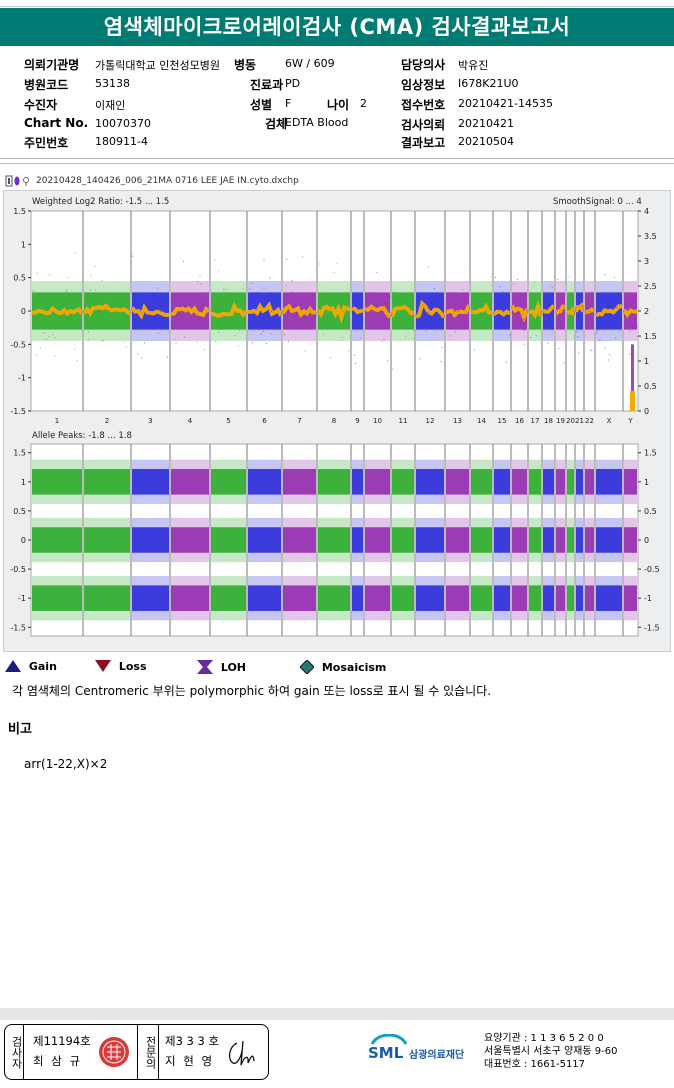 The height and width of the screenshot is (1088, 674). I want to click on info-value: 박유진, so click(473, 65).